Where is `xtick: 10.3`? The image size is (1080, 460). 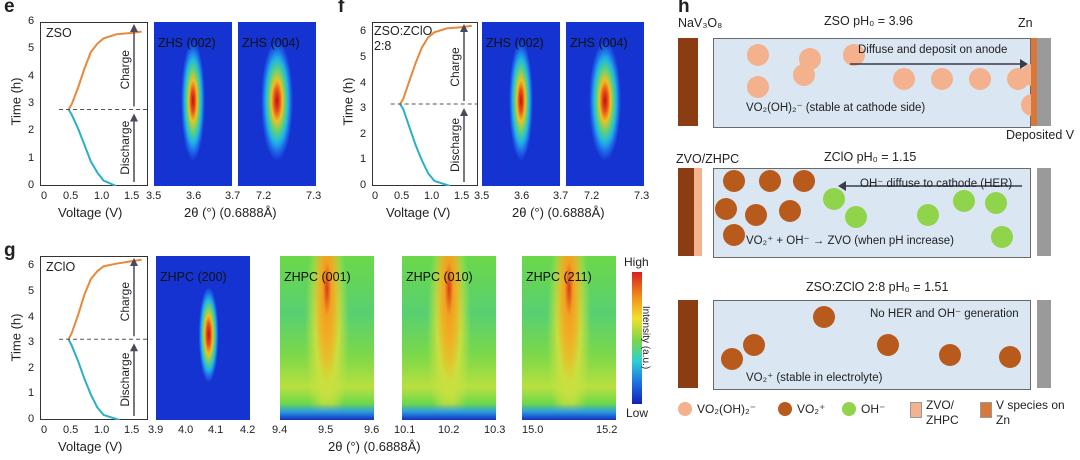
xtick: 10.3 is located at coordinates (495, 430).